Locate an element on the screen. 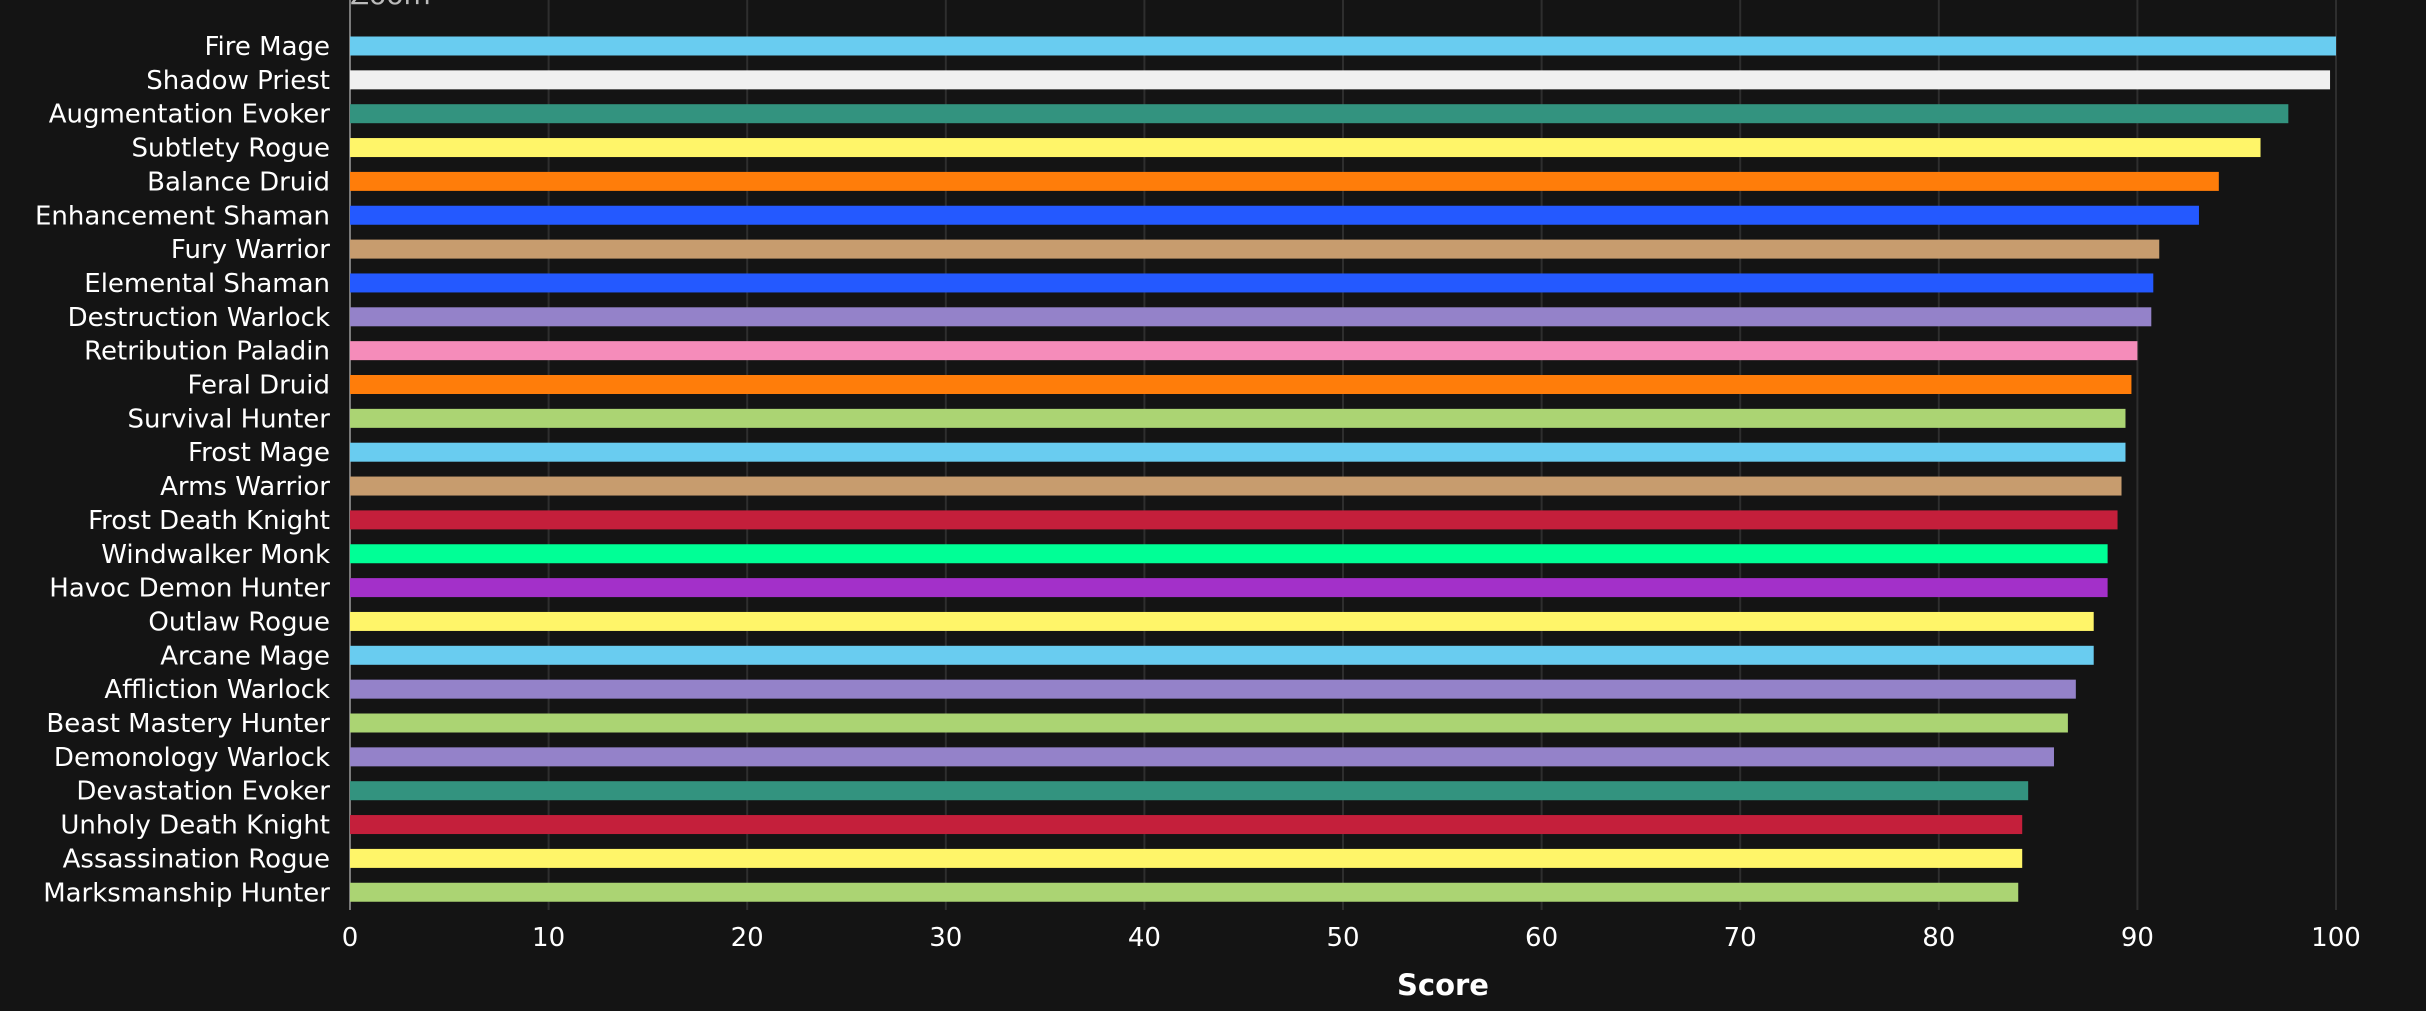 This screenshot has width=2426, height=1011. category-label: Balance Druid is located at coordinates (238, 182).